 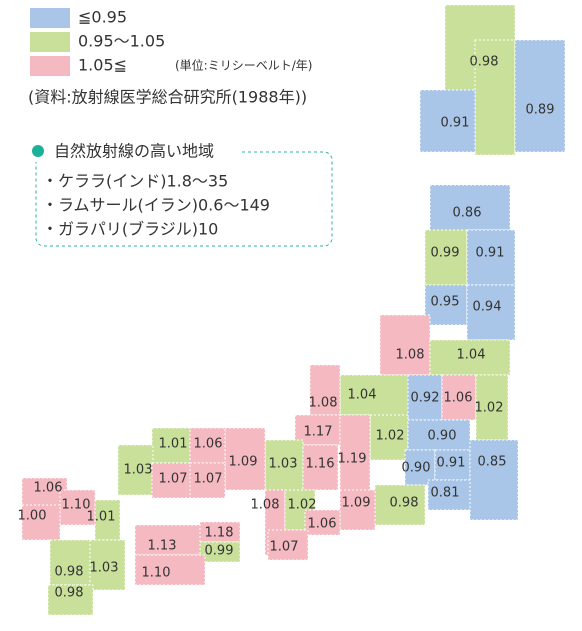 What do you see at coordinates (318, 432) in the screenshot?
I see `region-value: 1.17` at bounding box center [318, 432].